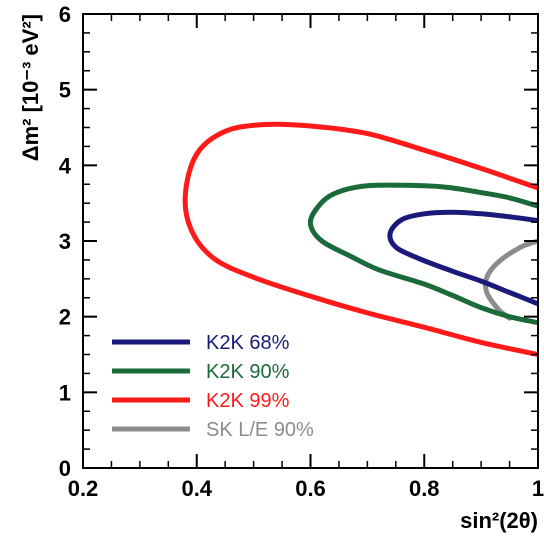  I want to click on y-tick-label: 4, so click(65, 165).